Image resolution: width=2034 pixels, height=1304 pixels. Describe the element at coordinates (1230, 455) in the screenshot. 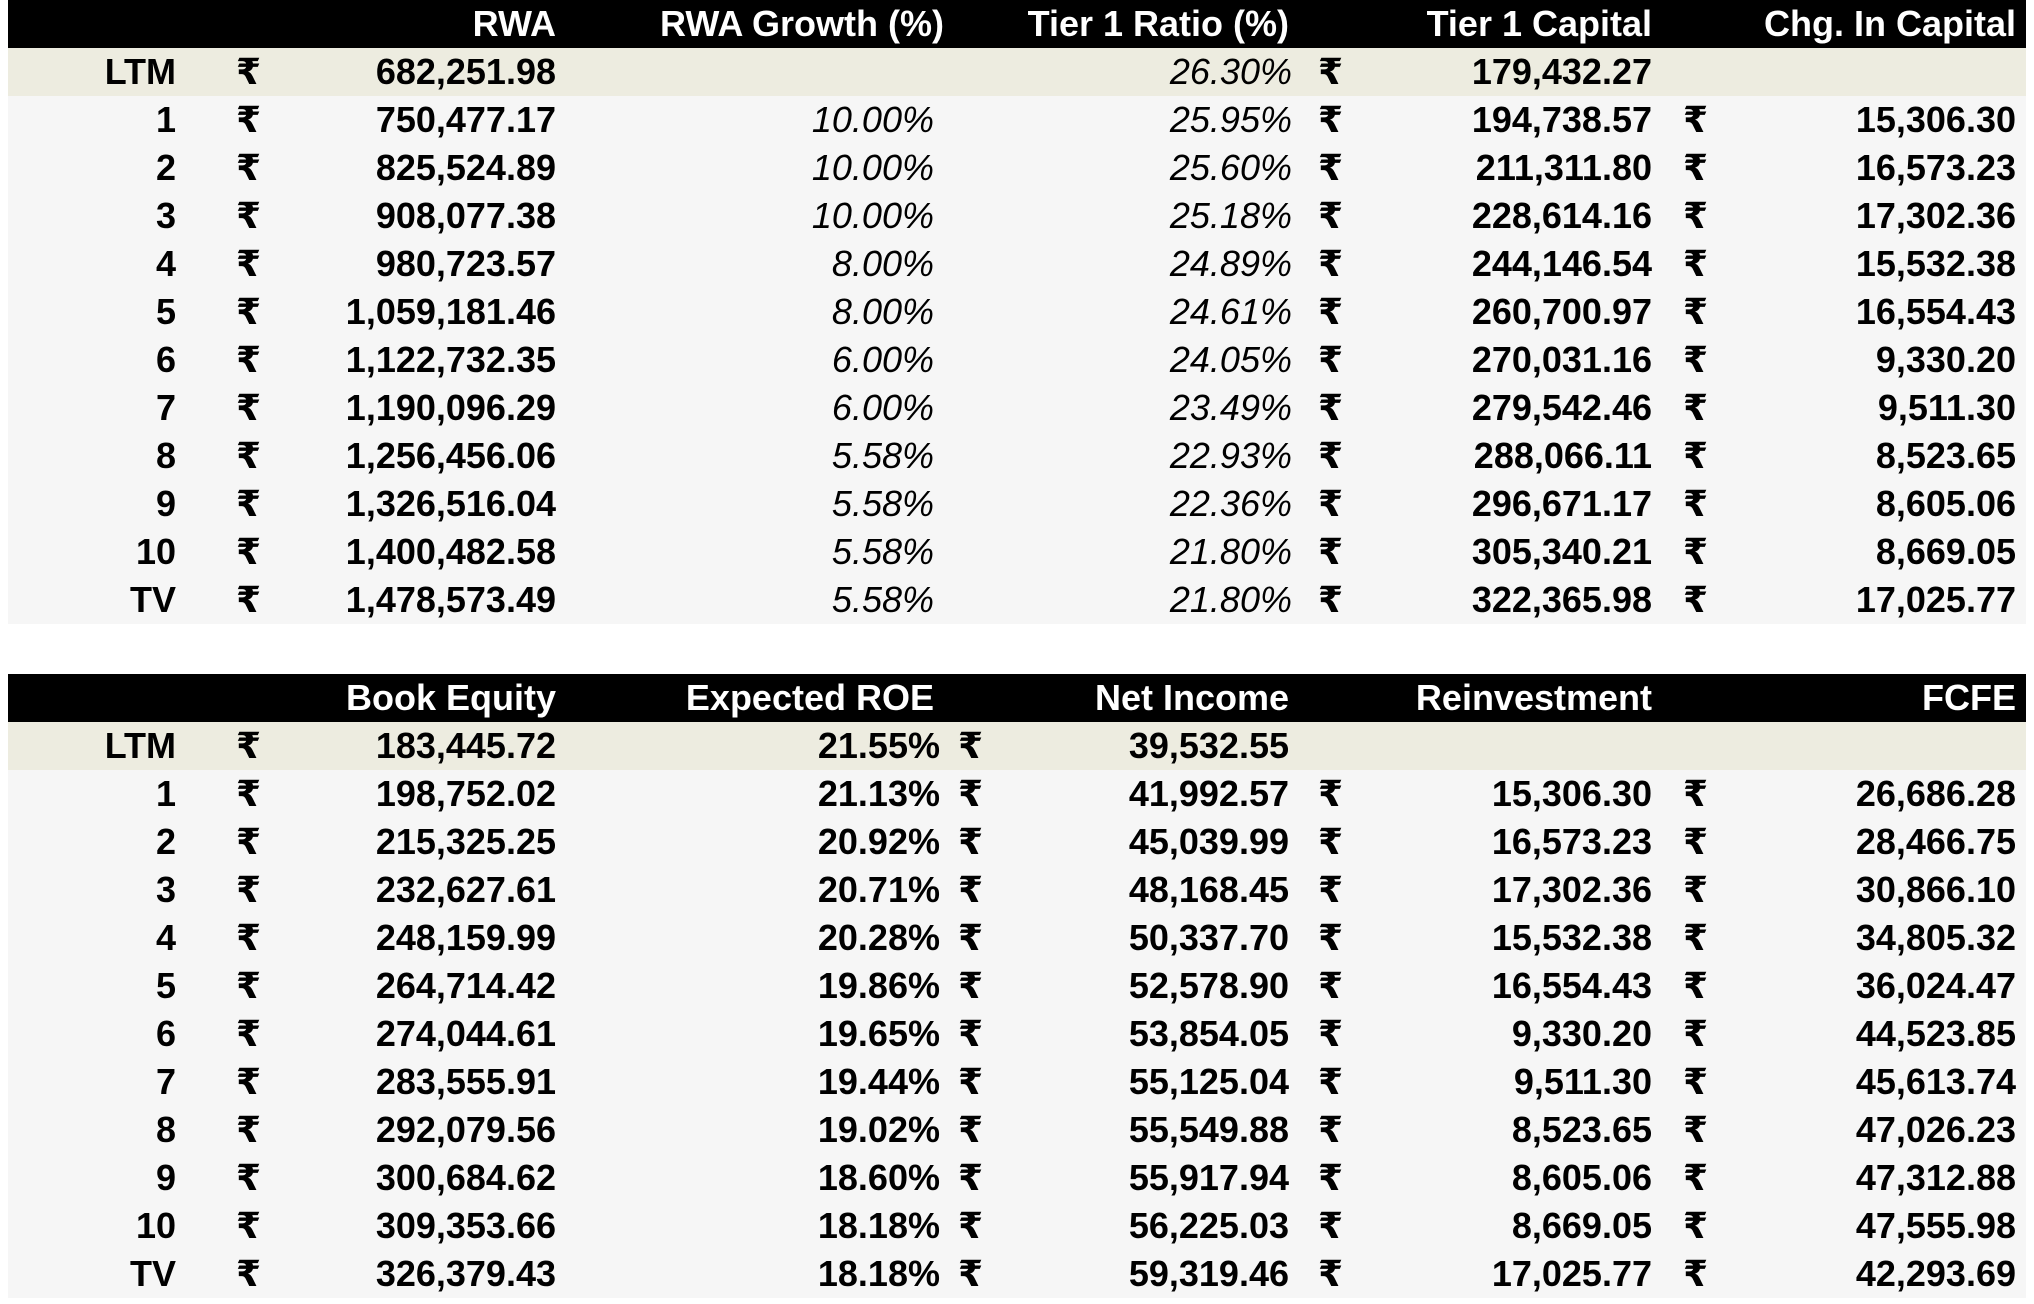

I see `ratio-value: 22.93%` at that location.